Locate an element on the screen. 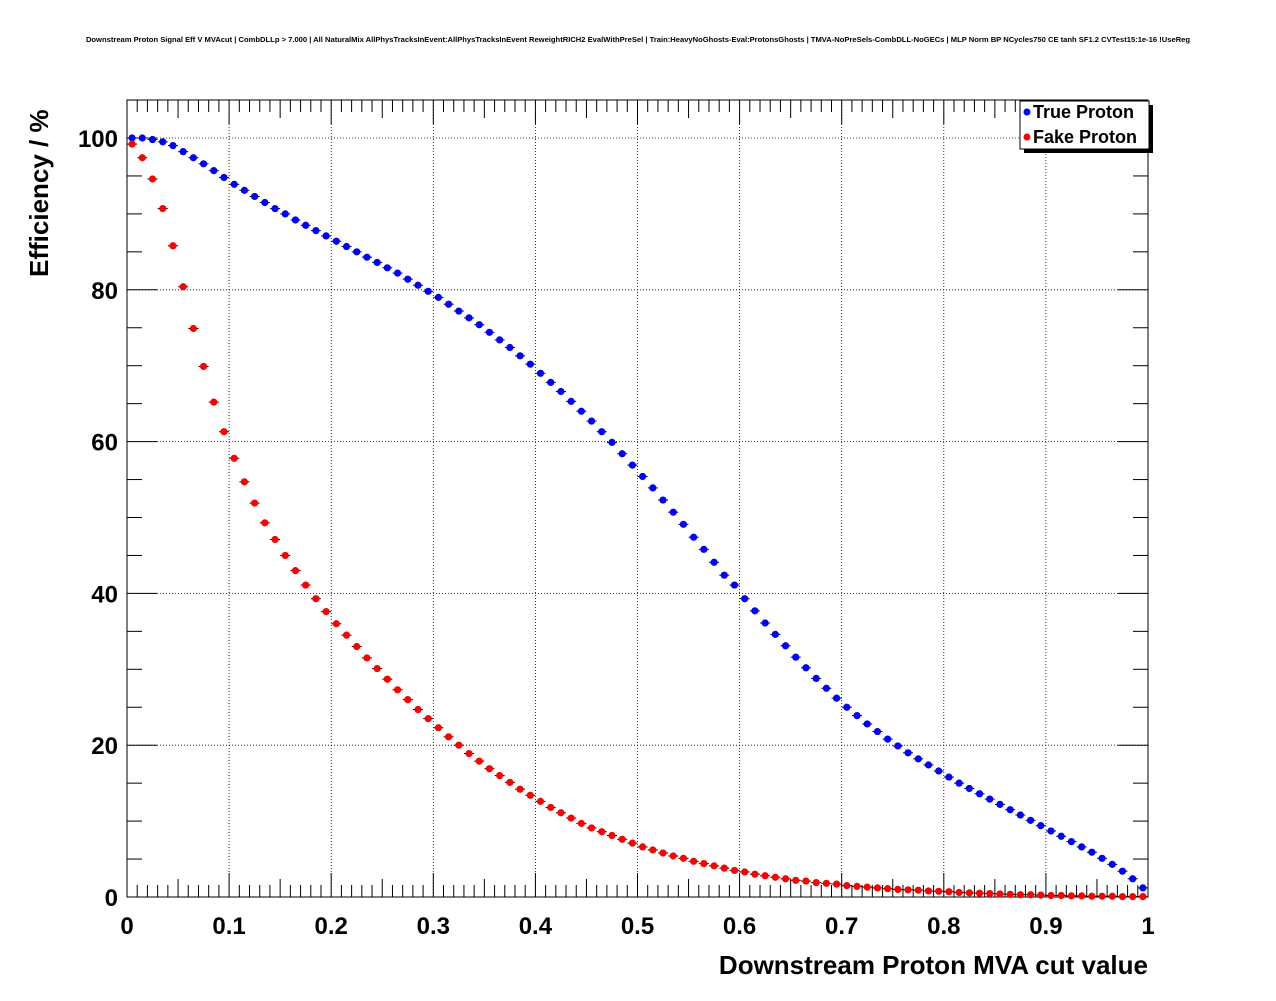 The height and width of the screenshot is (1001, 1276). x-tick-label: 0.3 is located at coordinates (433, 926).